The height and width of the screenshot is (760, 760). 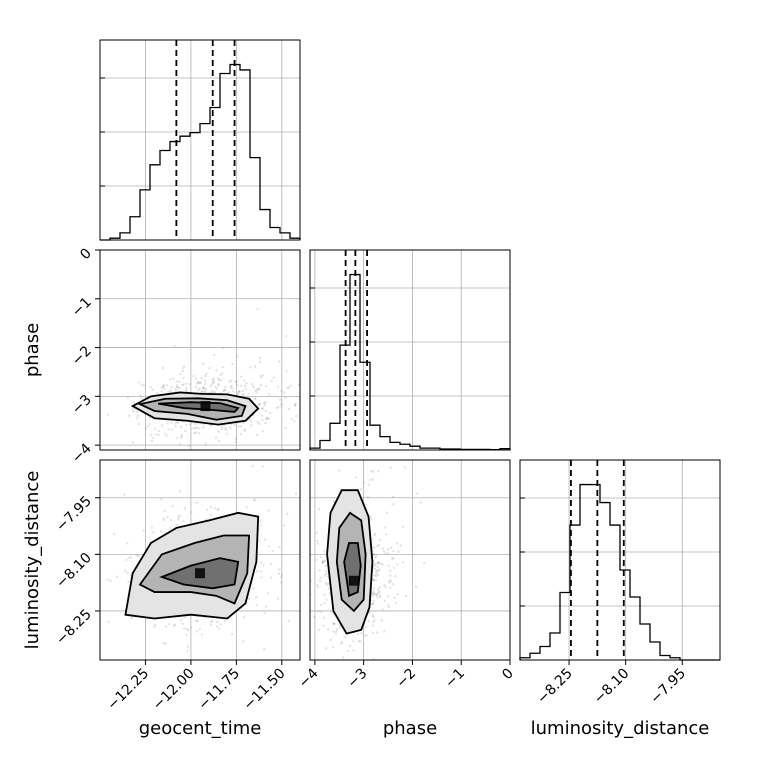 What do you see at coordinates (200, 728) in the screenshot?
I see `x-axis-label-geocent-time: geocent_time` at bounding box center [200, 728].